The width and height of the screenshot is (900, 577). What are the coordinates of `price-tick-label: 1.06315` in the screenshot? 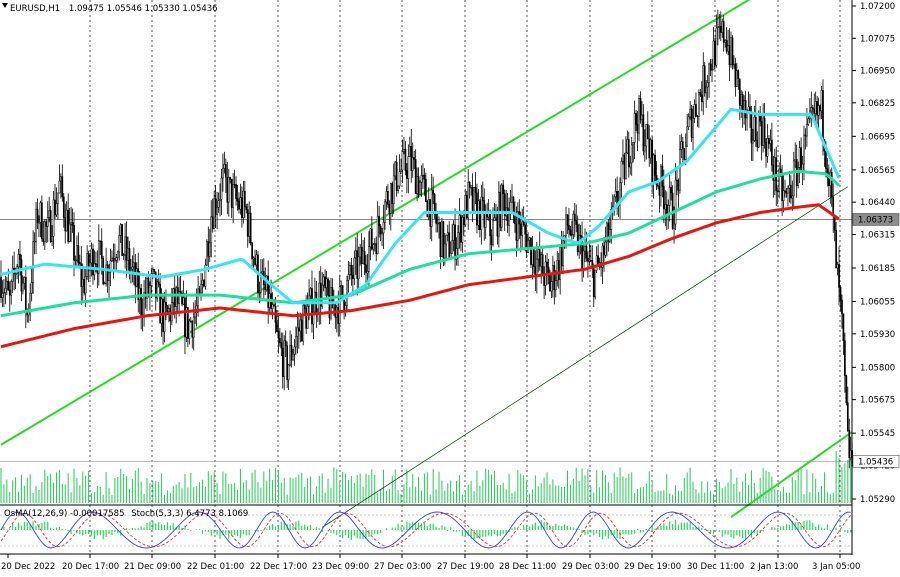 It's located at (877, 235).